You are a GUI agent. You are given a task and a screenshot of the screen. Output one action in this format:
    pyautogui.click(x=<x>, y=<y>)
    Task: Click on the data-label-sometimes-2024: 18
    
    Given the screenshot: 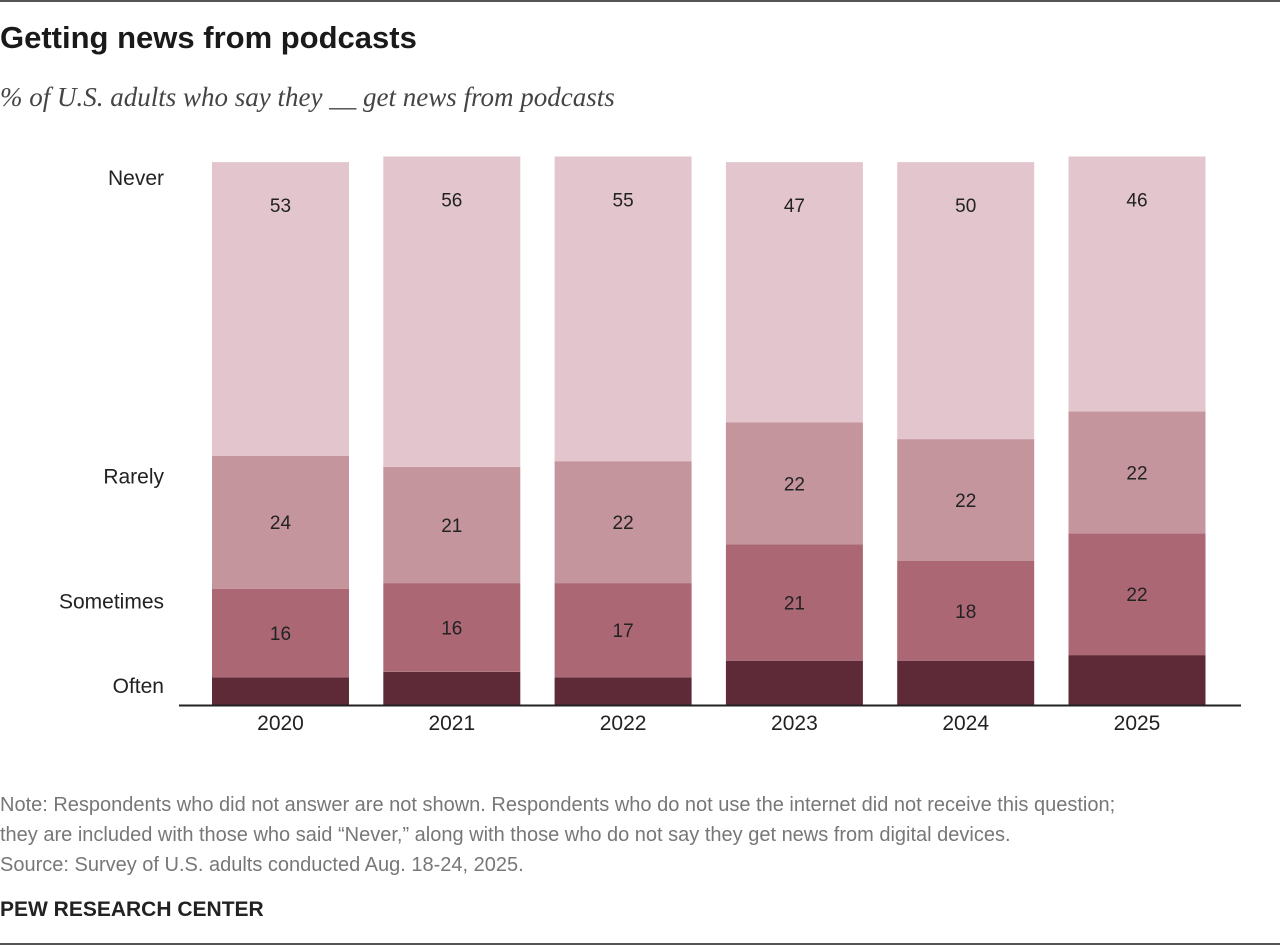 What is the action you would take?
    pyautogui.click(x=965, y=612)
    